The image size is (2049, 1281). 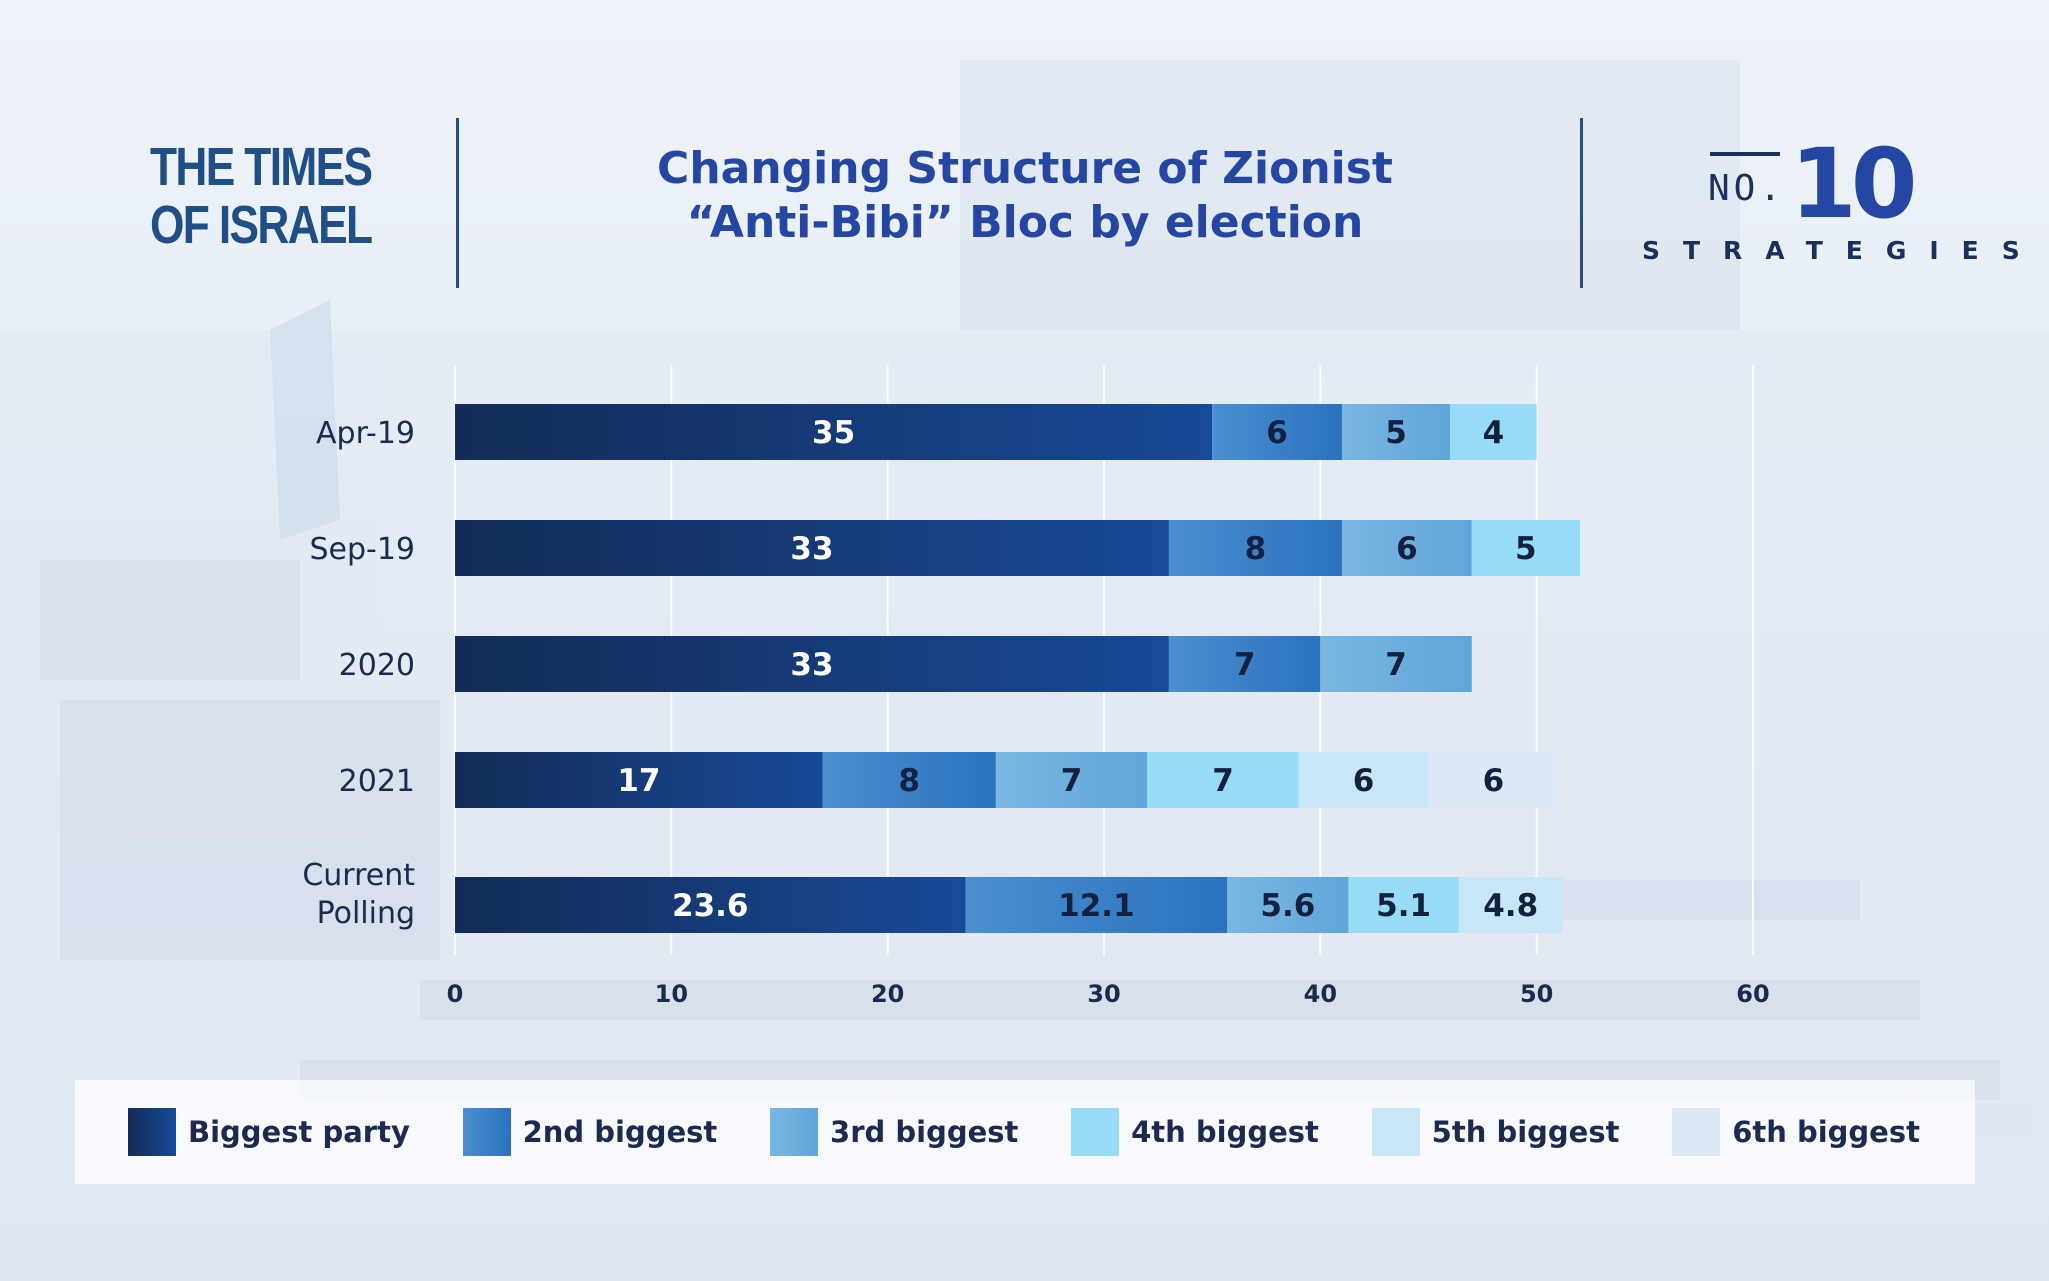 What do you see at coordinates (1752, 994) in the screenshot?
I see `x-tick-label-60: 60` at bounding box center [1752, 994].